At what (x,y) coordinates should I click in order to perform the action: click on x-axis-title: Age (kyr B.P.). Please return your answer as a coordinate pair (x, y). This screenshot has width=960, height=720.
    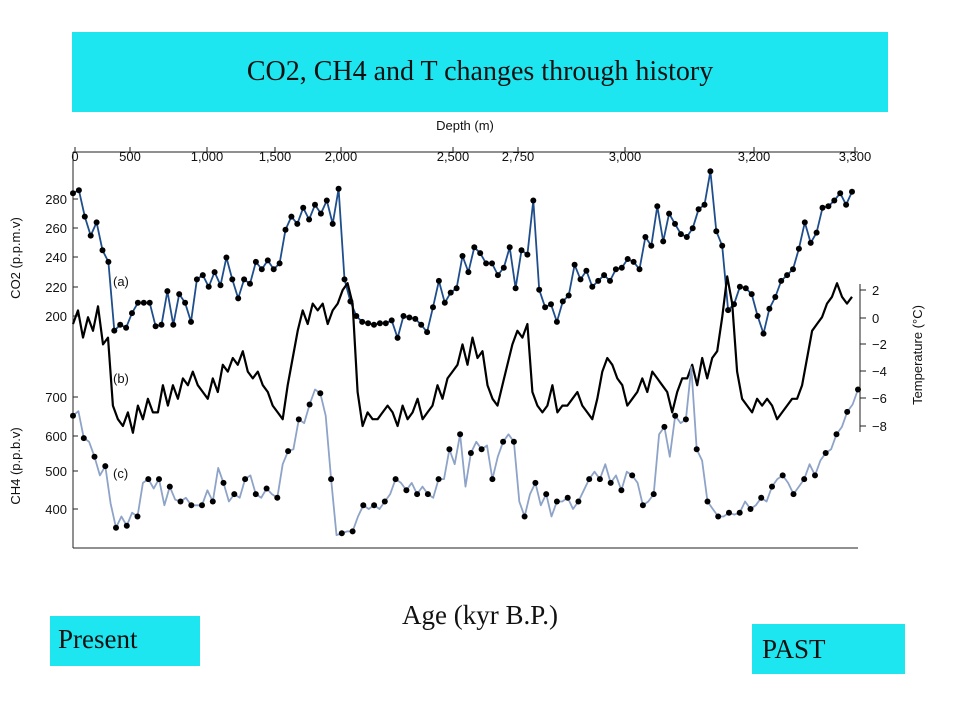
    Looking at the image, I should click on (480, 615).